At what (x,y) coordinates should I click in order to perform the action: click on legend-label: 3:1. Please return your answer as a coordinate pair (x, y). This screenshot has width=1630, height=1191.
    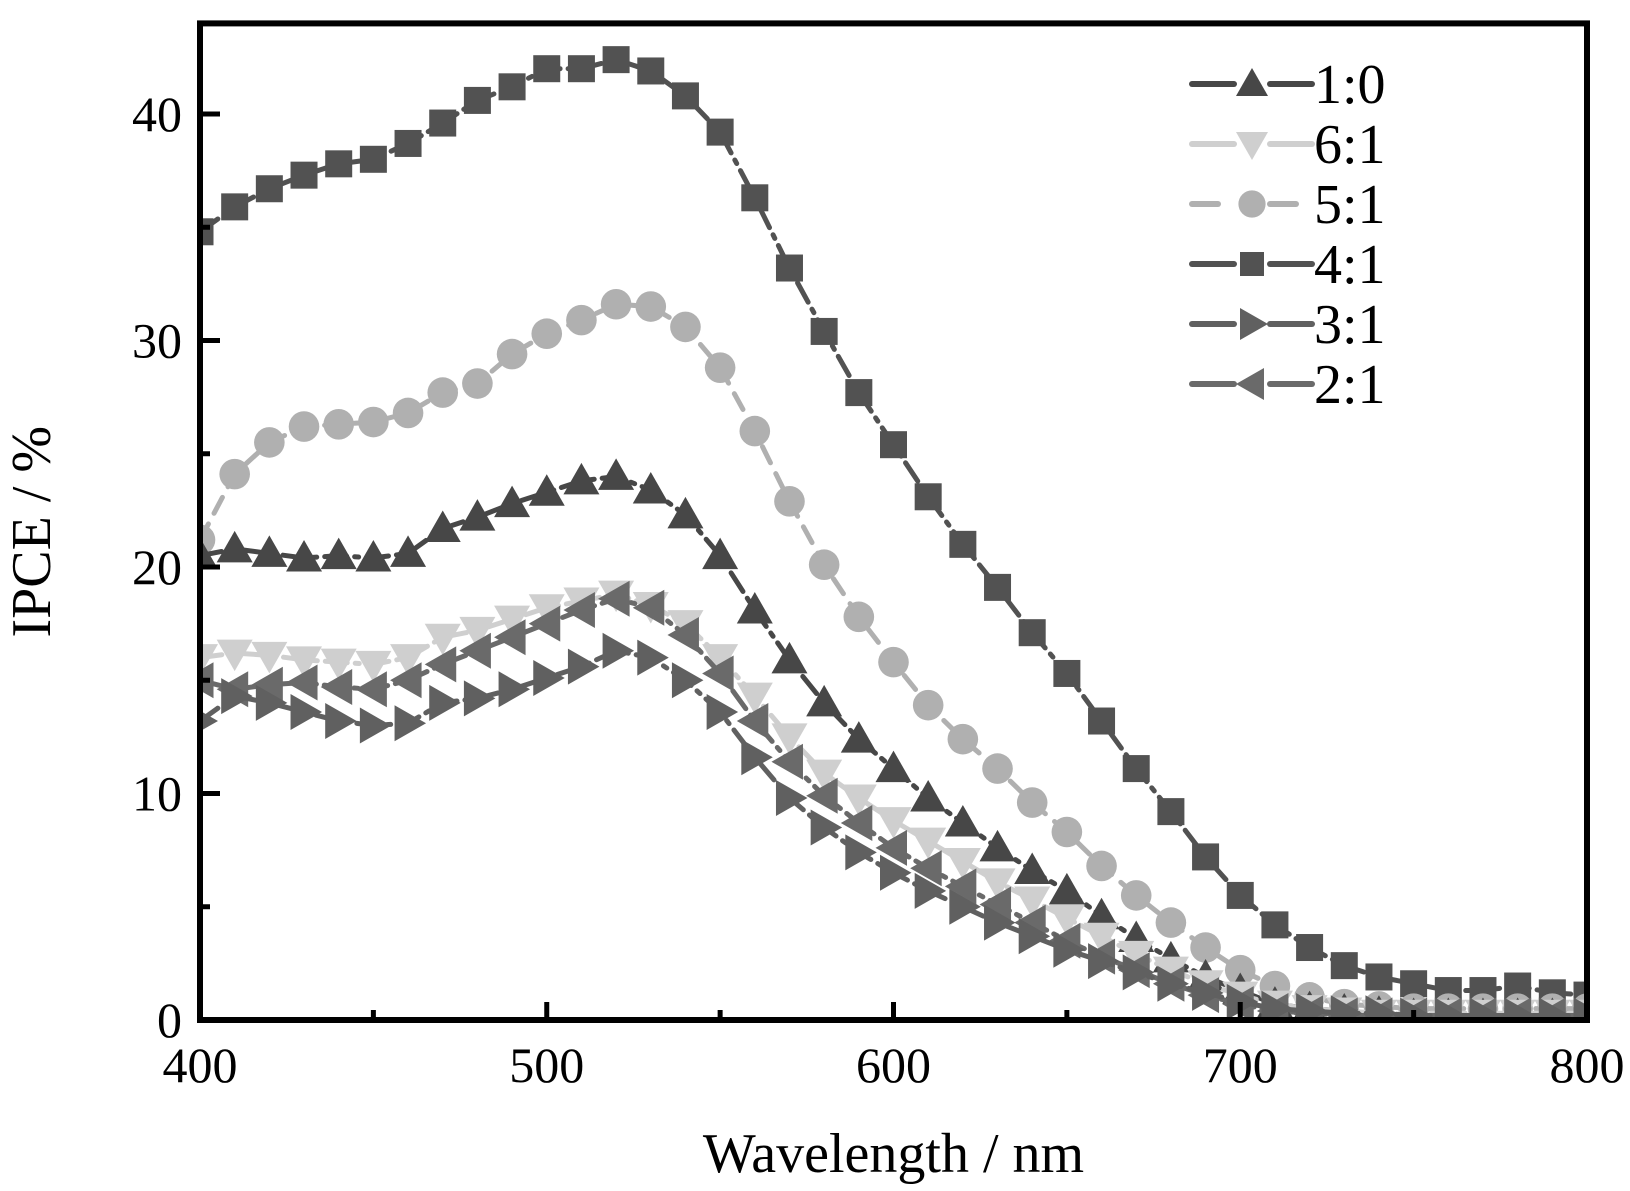
    Looking at the image, I should click on (1350, 325).